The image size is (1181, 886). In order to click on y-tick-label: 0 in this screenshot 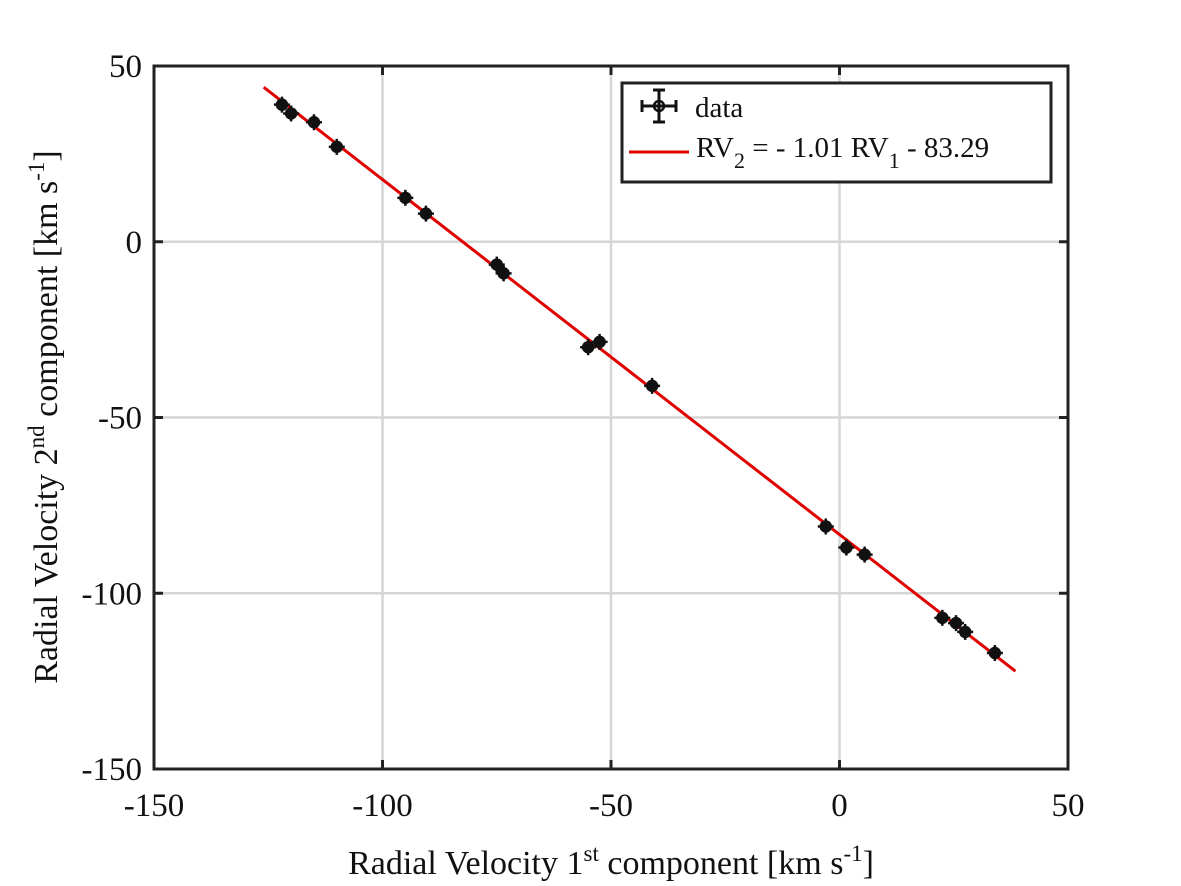, I will do `click(134, 243)`.